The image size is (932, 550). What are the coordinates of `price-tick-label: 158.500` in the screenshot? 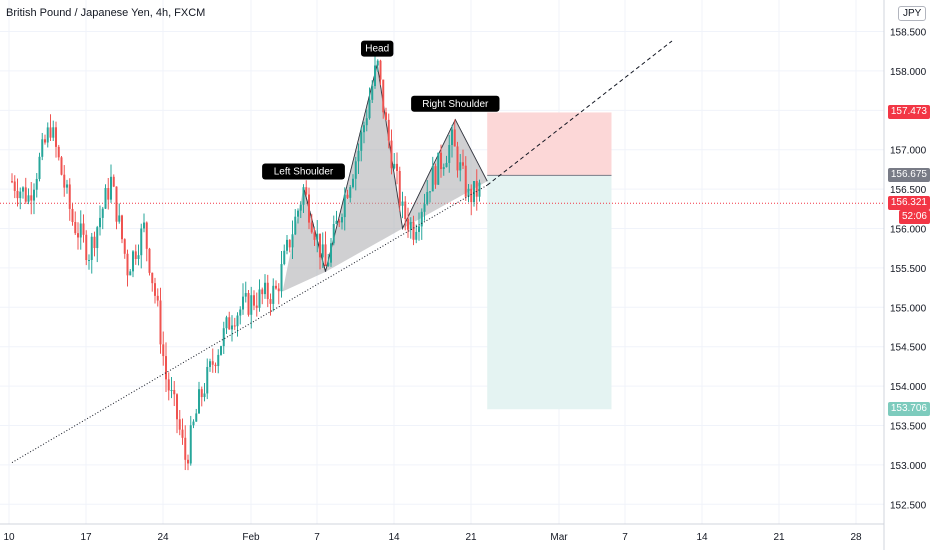 It's located at (908, 33).